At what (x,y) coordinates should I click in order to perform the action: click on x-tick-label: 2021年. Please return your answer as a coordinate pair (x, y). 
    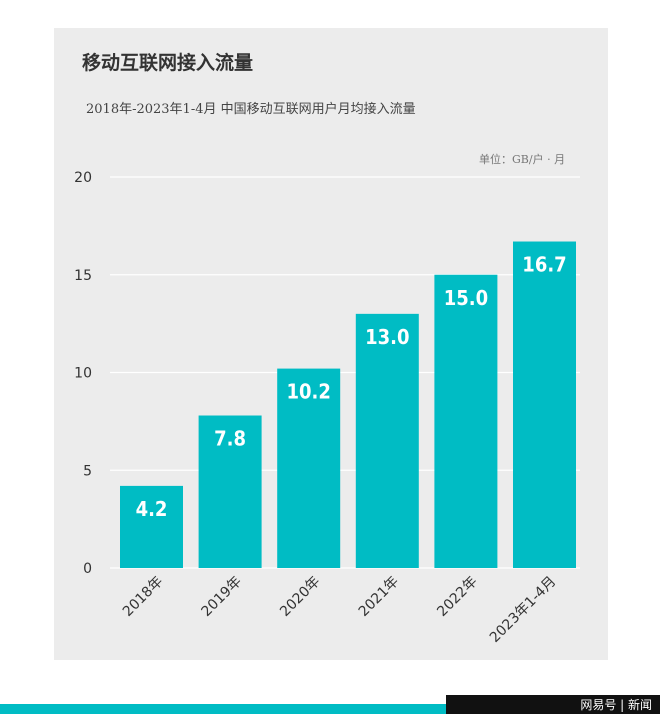
    Looking at the image, I should click on (379, 597).